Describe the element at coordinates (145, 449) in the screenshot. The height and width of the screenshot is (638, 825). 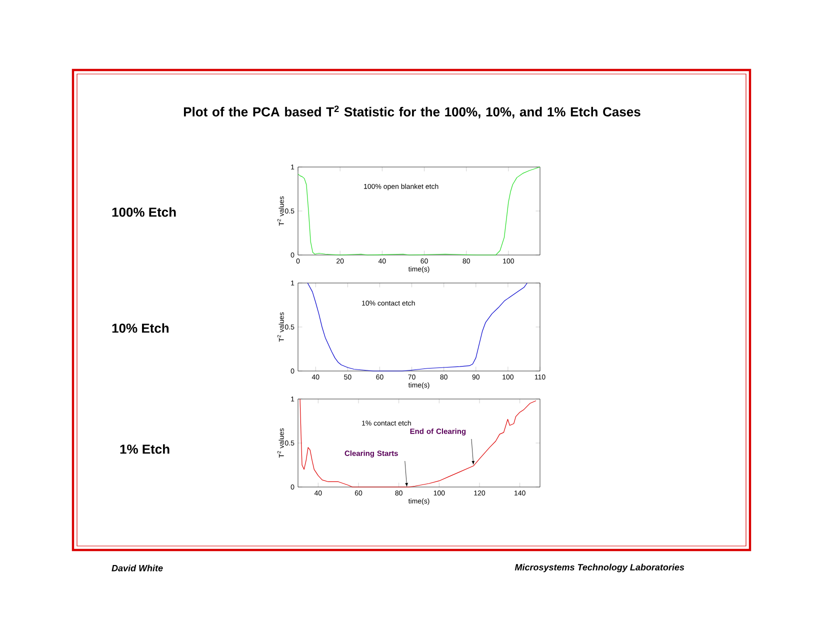
I see `text: 1% Etch` at that location.